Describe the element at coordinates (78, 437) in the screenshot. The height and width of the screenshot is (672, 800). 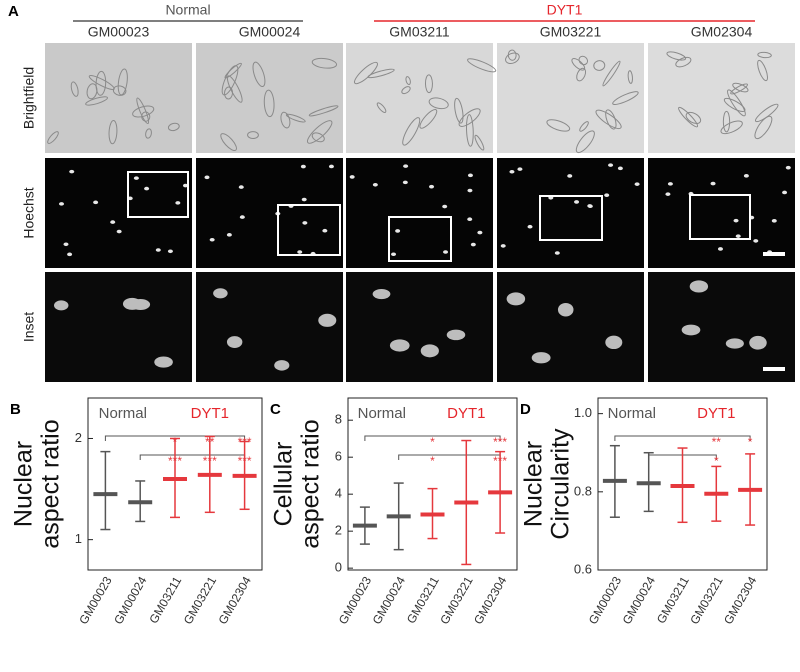
I see `y-tick-label: 2` at that location.